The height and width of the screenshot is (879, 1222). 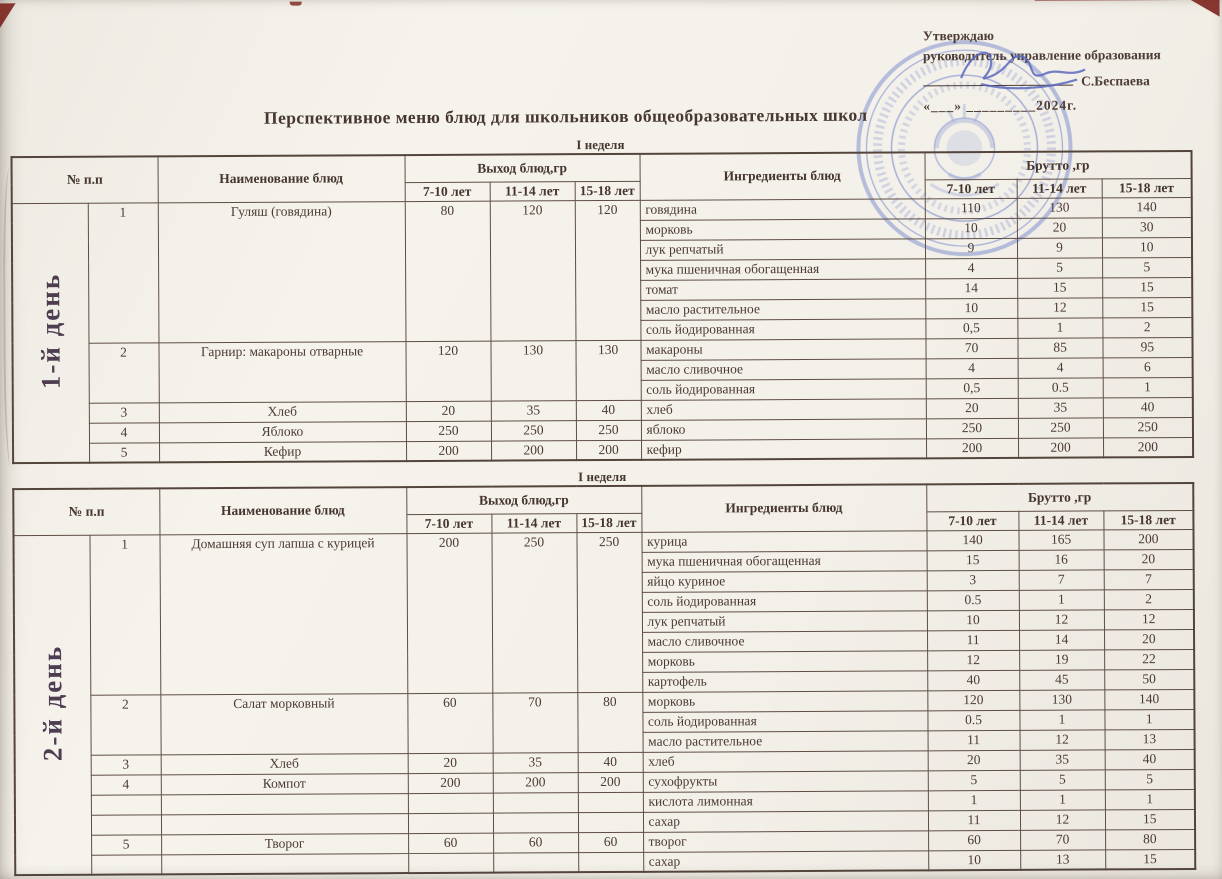 I want to click on brutto-value-cell: 13, so click(x=1063, y=859).